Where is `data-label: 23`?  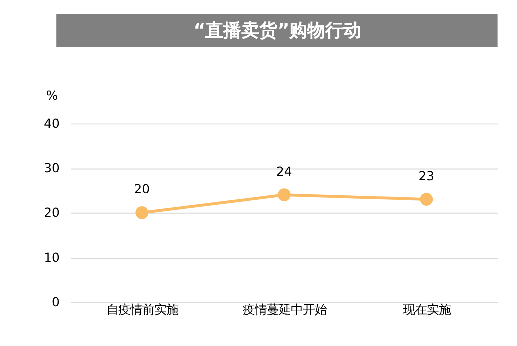
data-label: 23 is located at coordinates (426, 176).